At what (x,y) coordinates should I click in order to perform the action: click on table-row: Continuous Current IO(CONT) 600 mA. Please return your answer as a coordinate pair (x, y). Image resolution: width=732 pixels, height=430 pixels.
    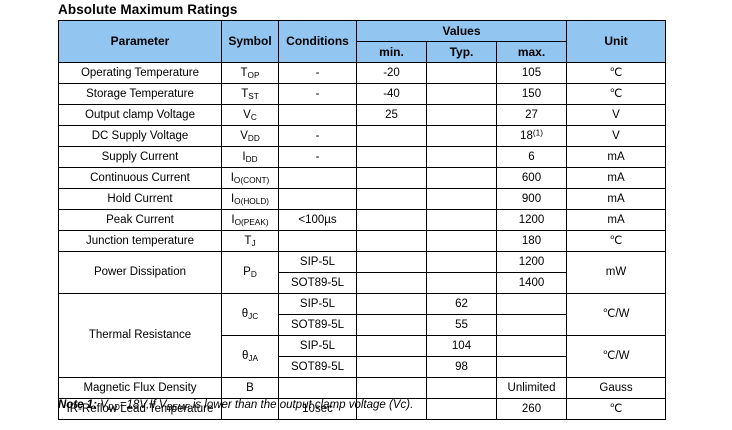
    Looking at the image, I should click on (362, 178).